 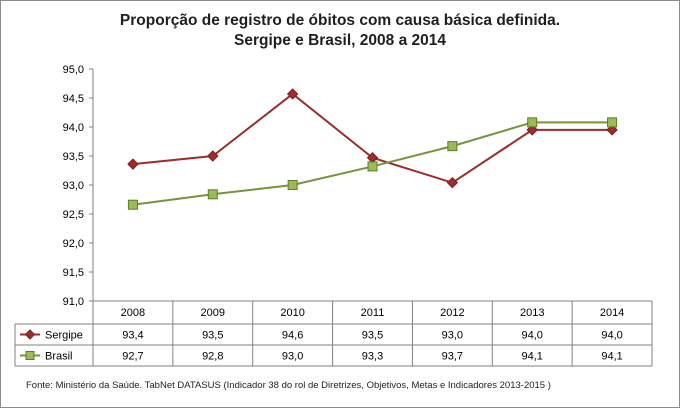 I want to click on y-tick-label: 94,5, so click(x=73, y=99).